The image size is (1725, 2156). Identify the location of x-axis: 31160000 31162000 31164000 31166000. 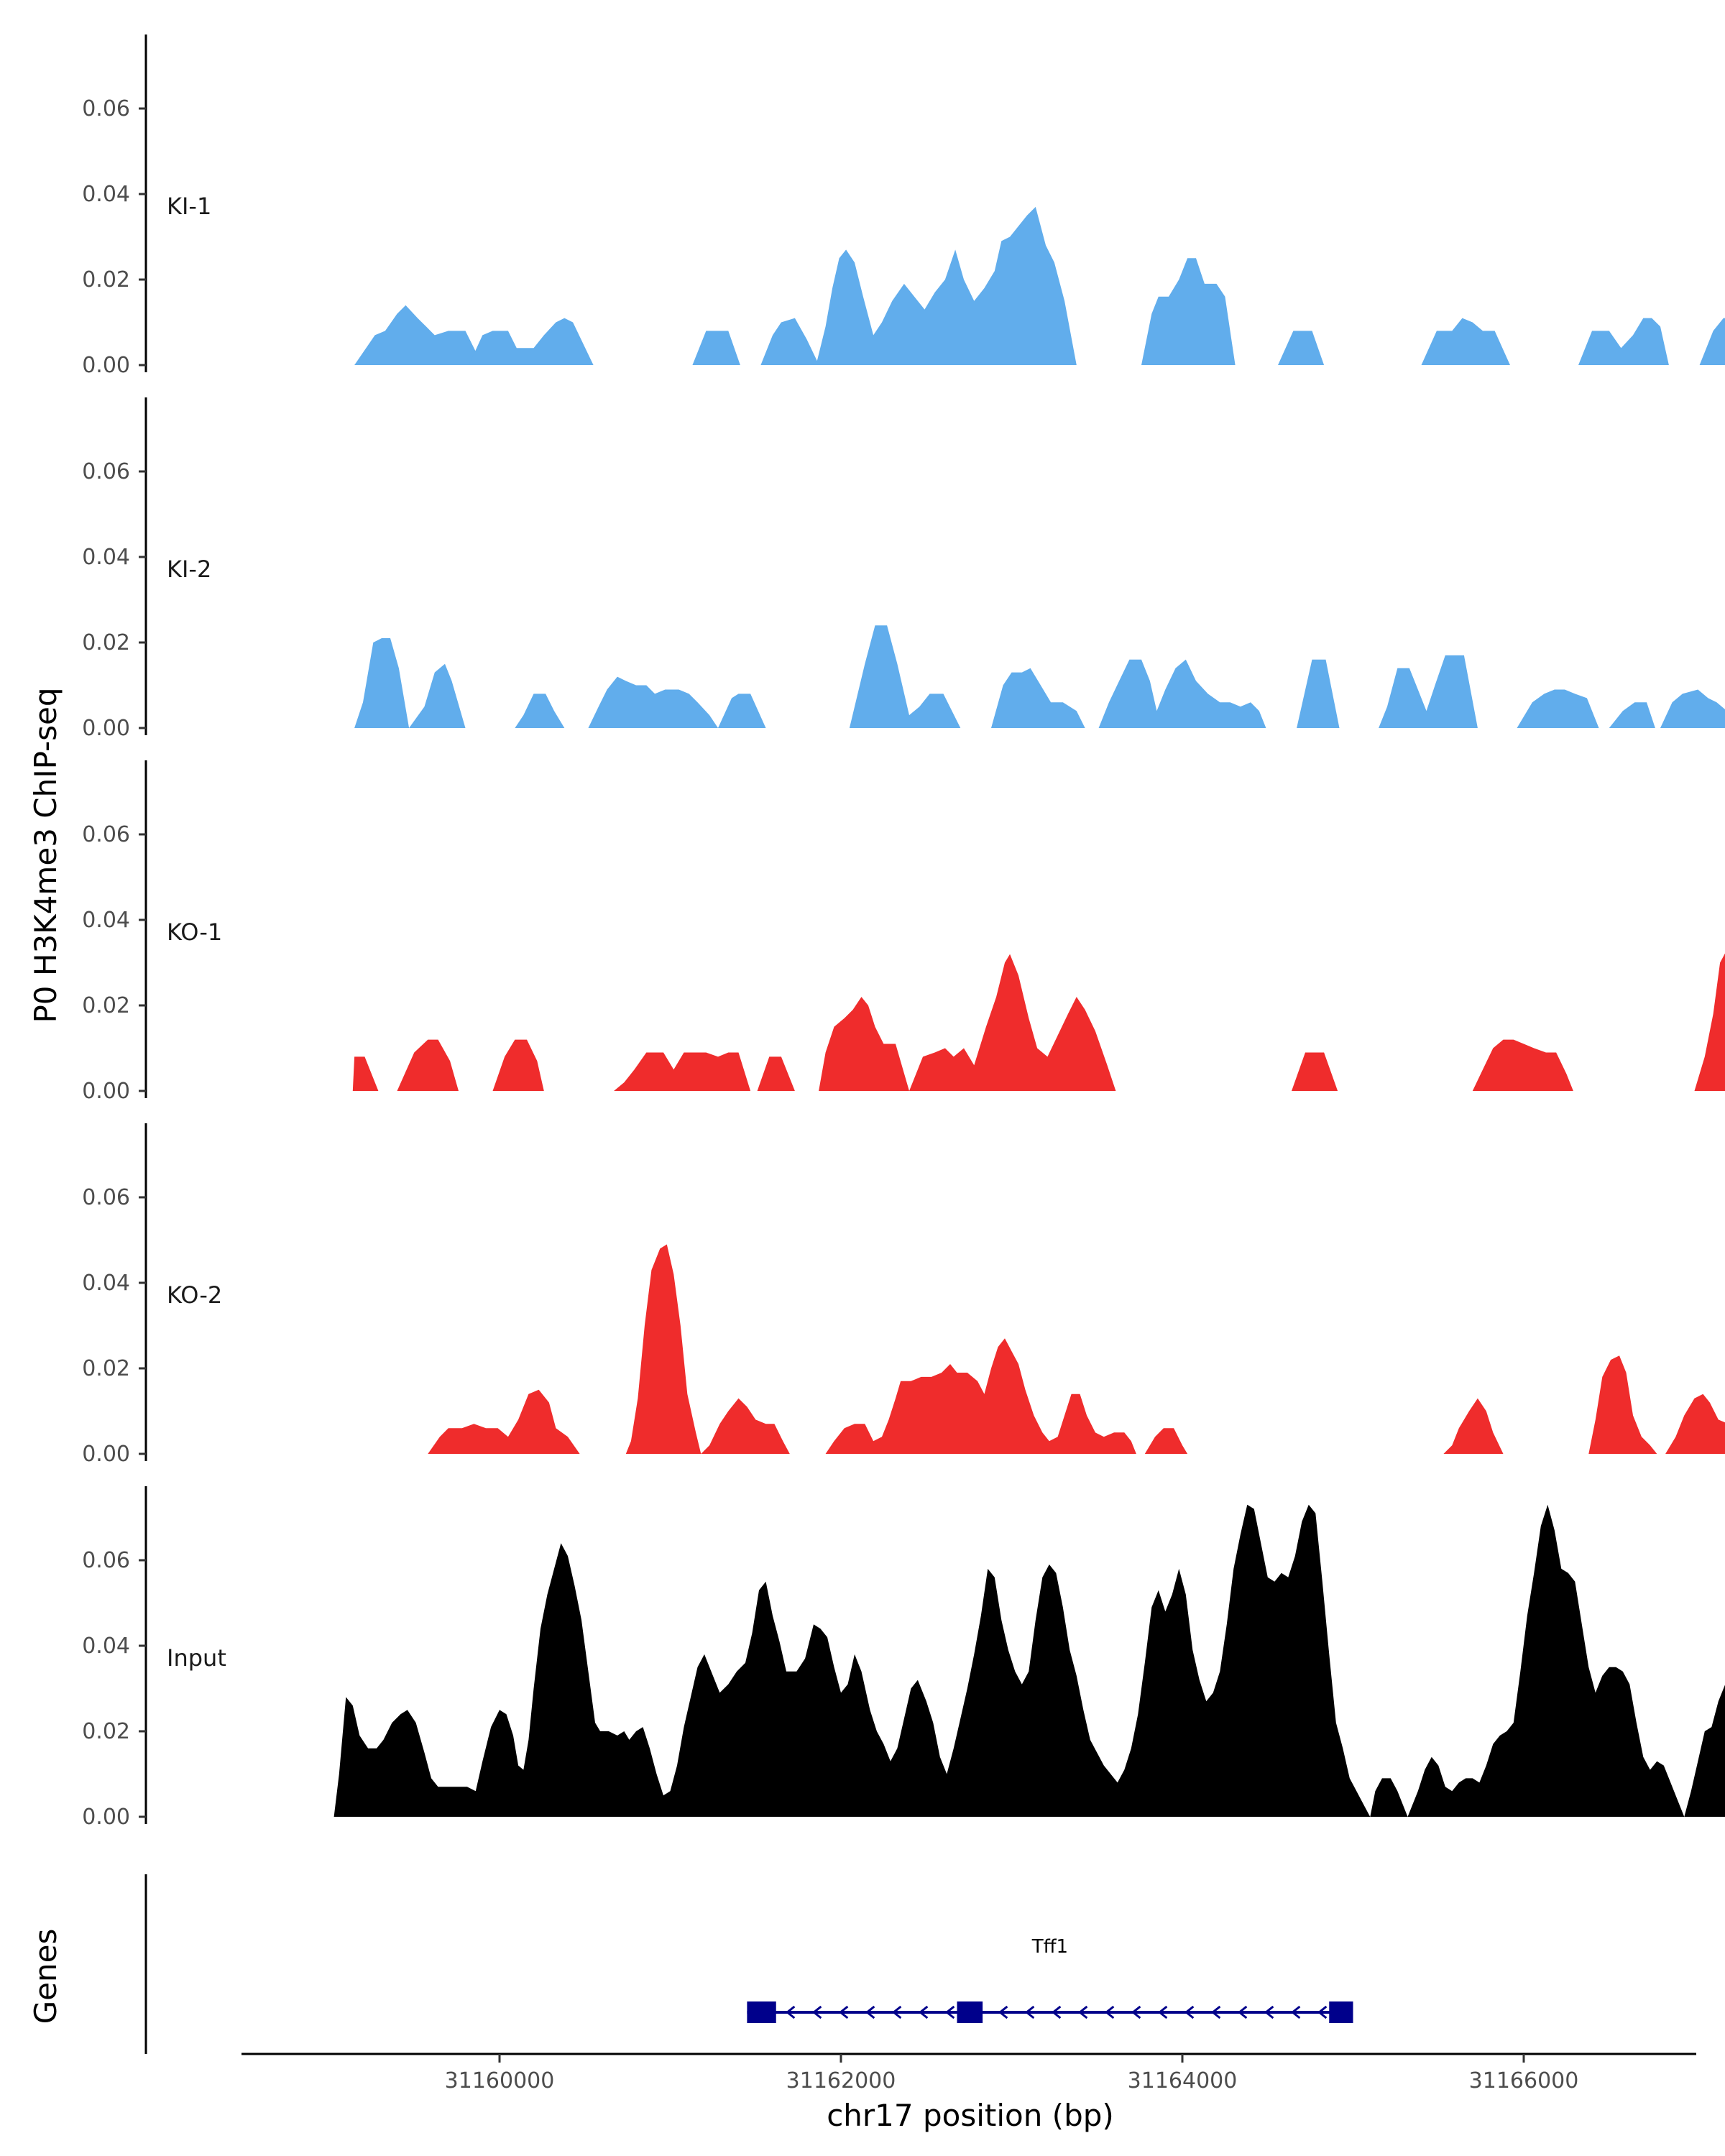
(969, 2073).